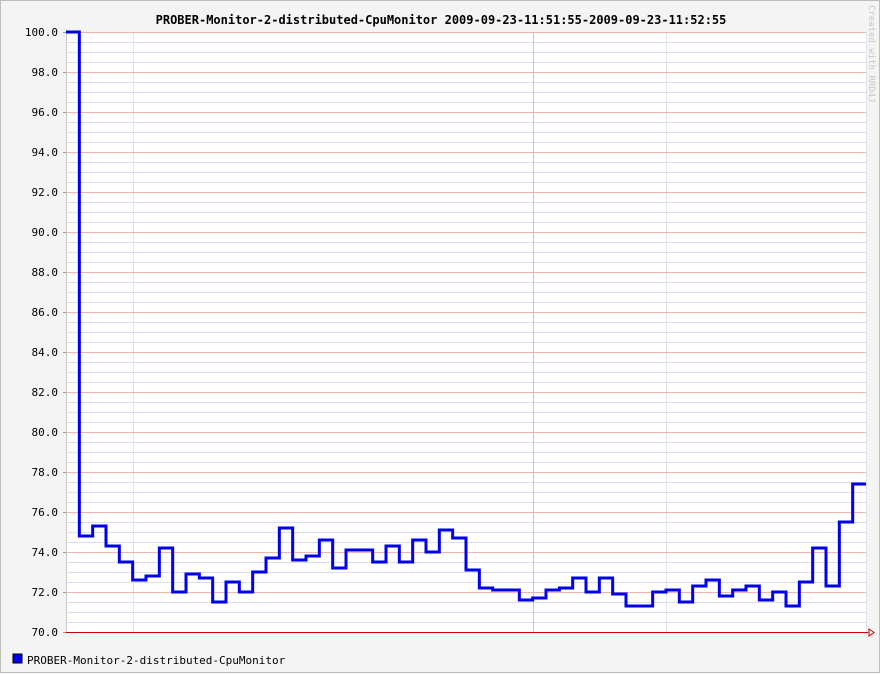 Image resolution: width=880 pixels, height=674 pixels. Describe the element at coordinates (45, 632) in the screenshot. I see `y-tick-label: 70.0` at that location.